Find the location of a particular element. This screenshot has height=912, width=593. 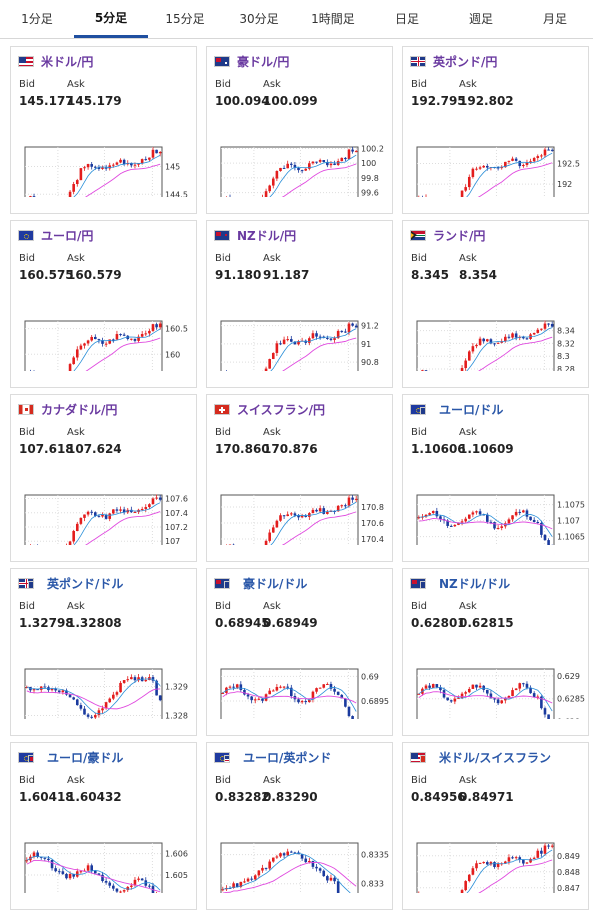

price-chart: 160.5160159.519:2520:2521:25 is located at coordinates (104, 321).